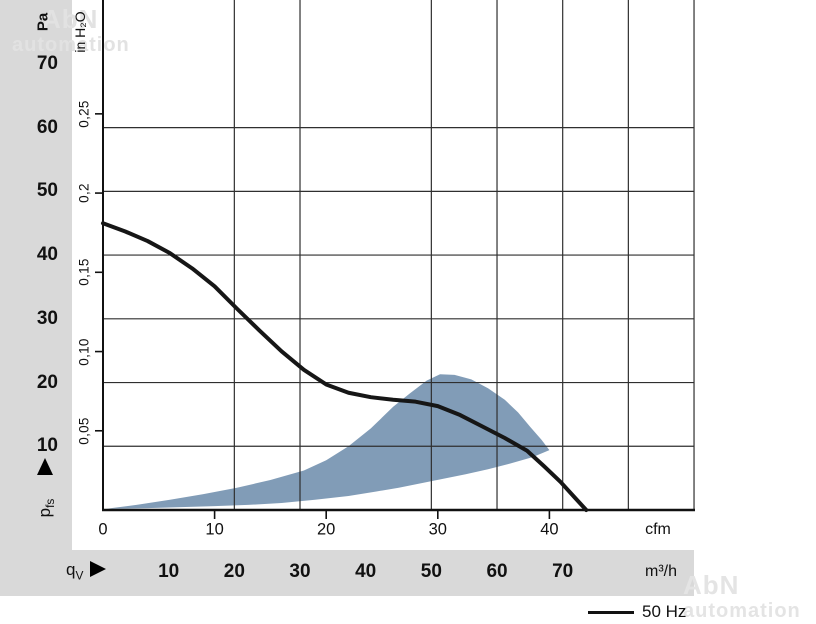  What do you see at coordinates (47, 382) in the screenshot?
I see `pa-tick-label: 20` at bounding box center [47, 382].